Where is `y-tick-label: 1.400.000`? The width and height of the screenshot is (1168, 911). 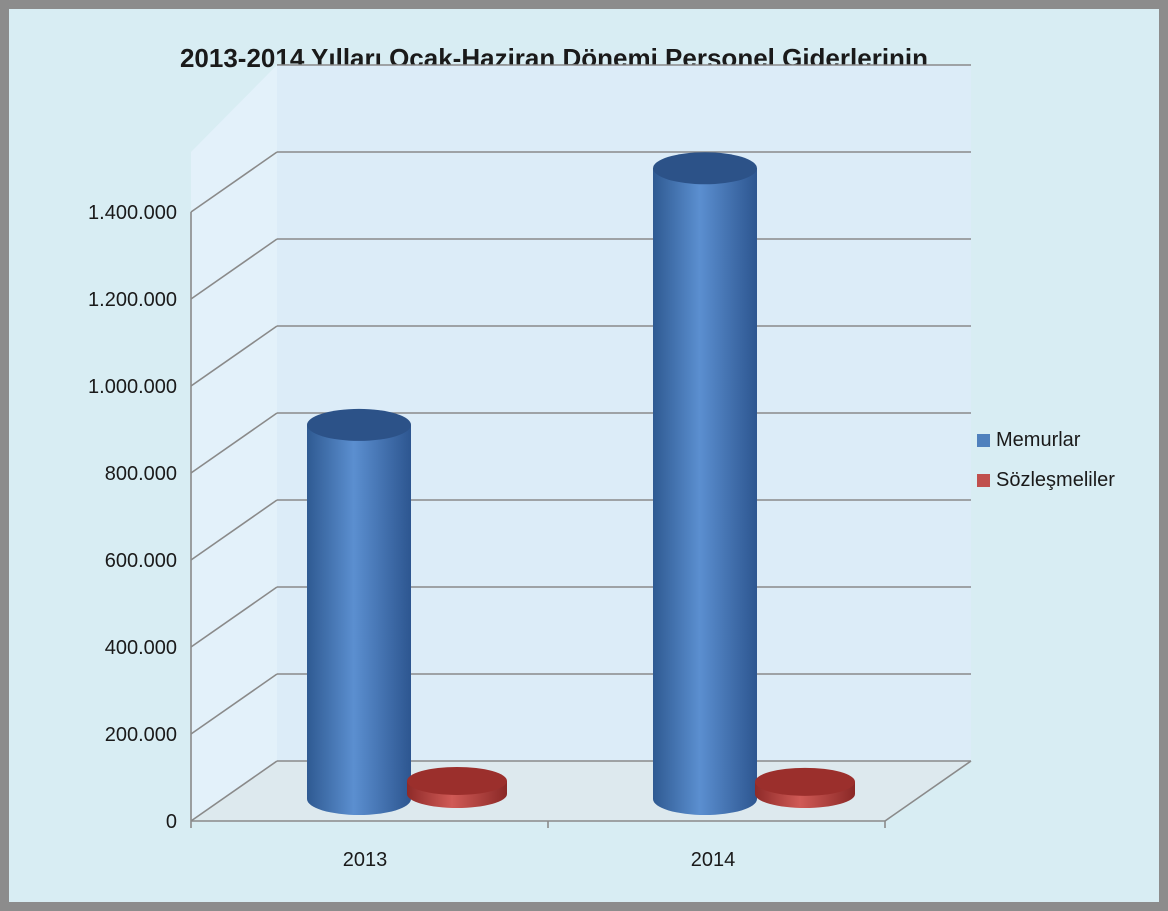 y-tick-label: 1.400.000 is located at coordinates (132, 213).